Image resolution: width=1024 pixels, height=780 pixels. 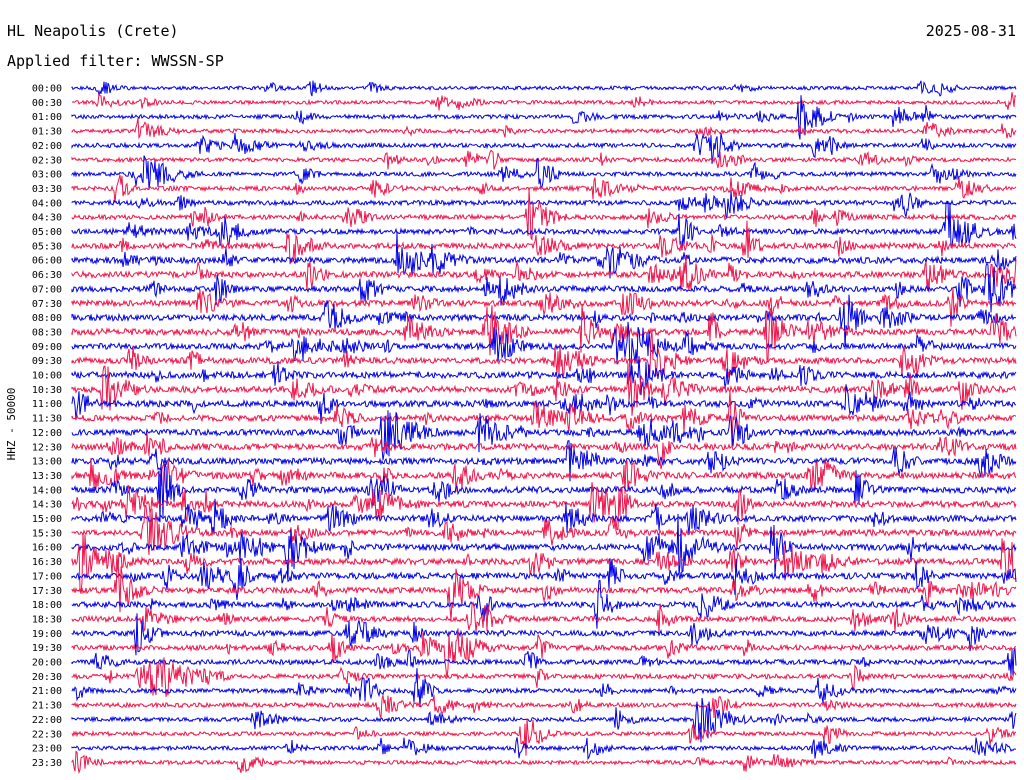 I want to click on time-tick-label: 14:30, so click(x=47, y=505).